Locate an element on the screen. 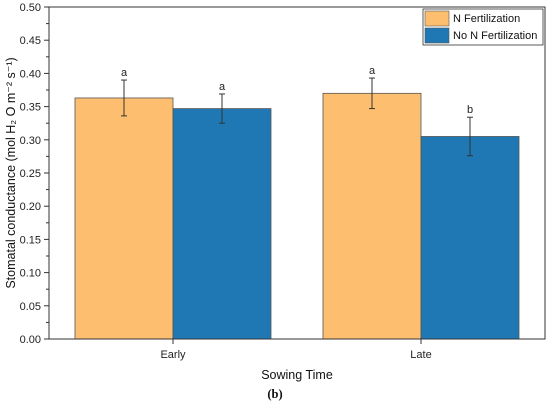 The width and height of the screenshot is (550, 405). x-axis-title: Sowing Time is located at coordinates (297, 375).